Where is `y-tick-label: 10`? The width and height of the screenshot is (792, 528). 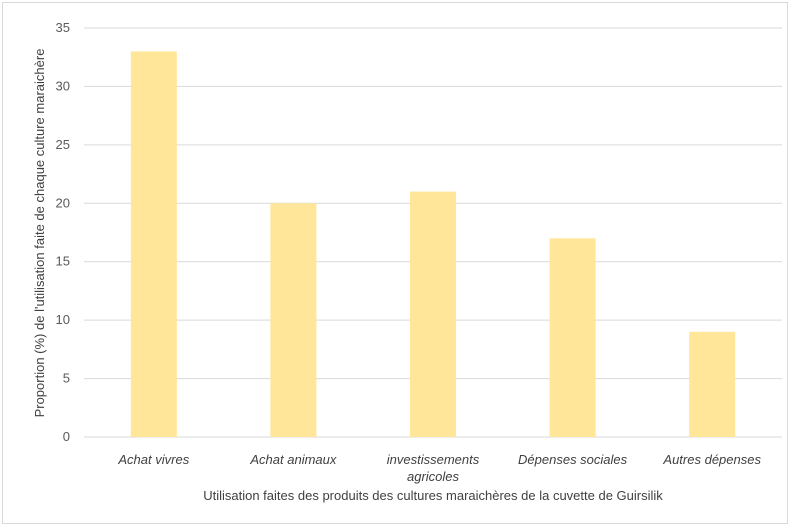 y-tick-label: 10 is located at coordinates (63, 319).